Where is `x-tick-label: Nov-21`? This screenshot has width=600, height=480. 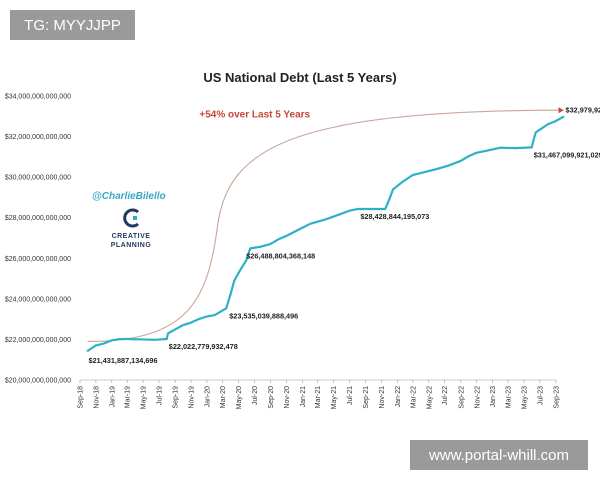 x-tick-label: Nov-21 is located at coordinates (382, 397).